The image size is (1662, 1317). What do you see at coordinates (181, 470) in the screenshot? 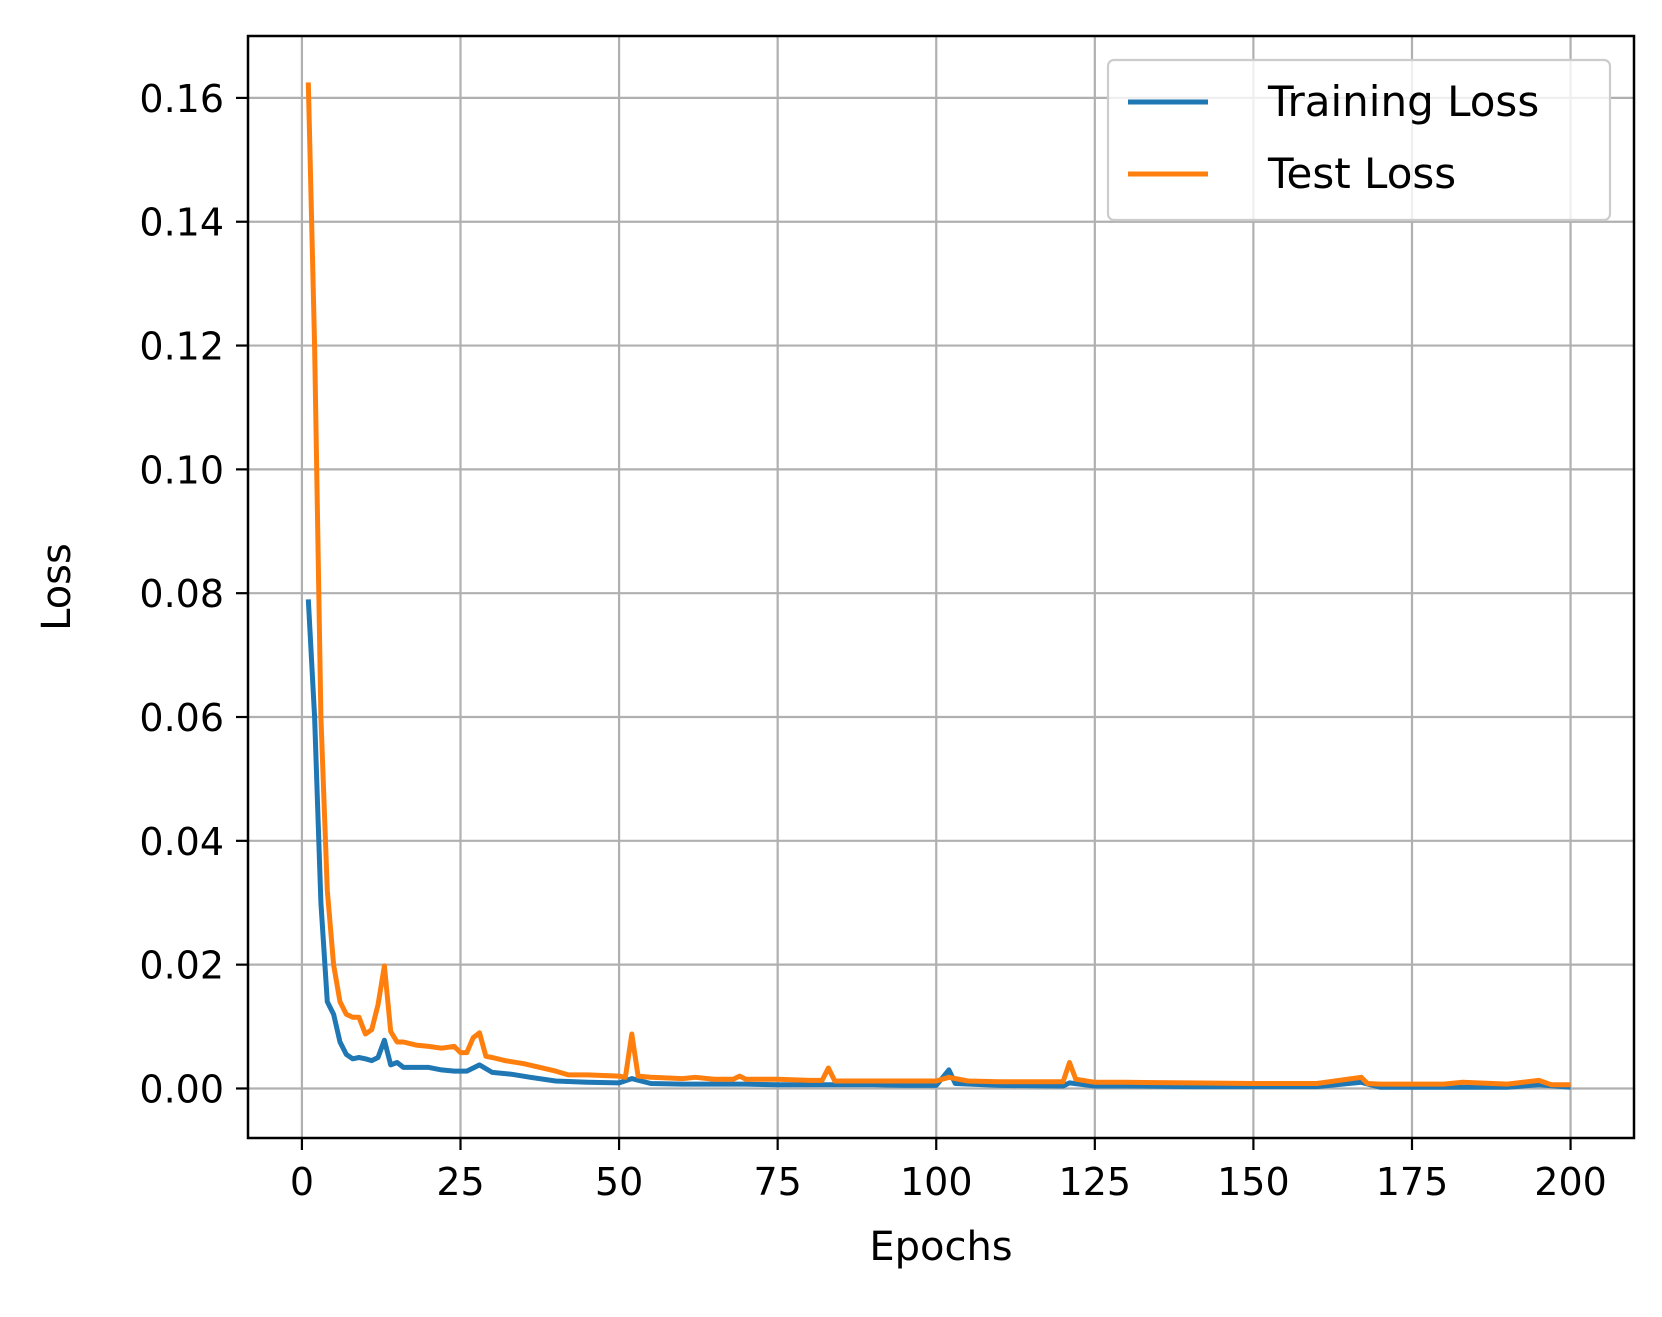
I see `y-tick-label: 0.10` at bounding box center [181, 470].